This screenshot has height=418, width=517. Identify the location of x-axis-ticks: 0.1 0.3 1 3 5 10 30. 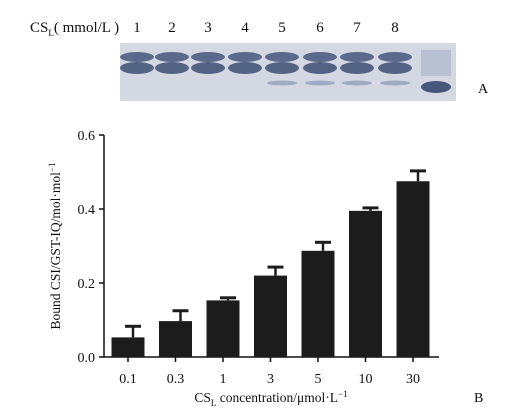
(269, 372).